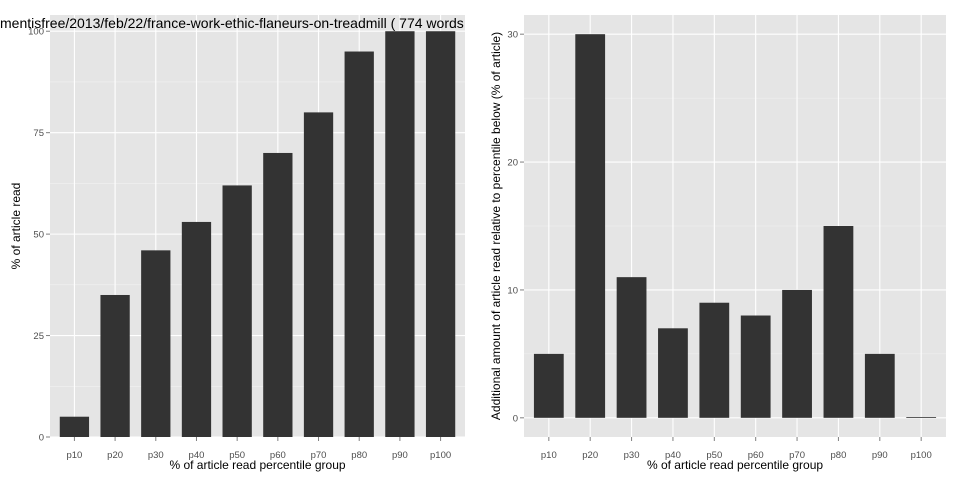  What do you see at coordinates (512, 290) in the screenshot?
I see `y-tick-label: 10` at bounding box center [512, 290].